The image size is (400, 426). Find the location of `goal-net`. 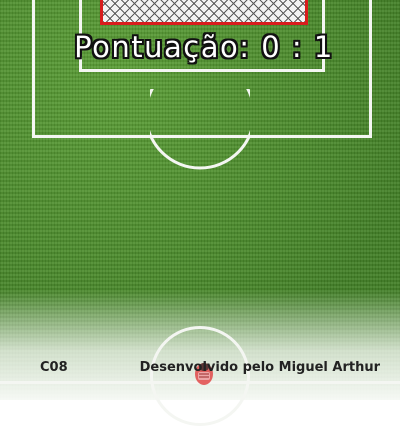

goal-net is located at coordinates (204, 12).